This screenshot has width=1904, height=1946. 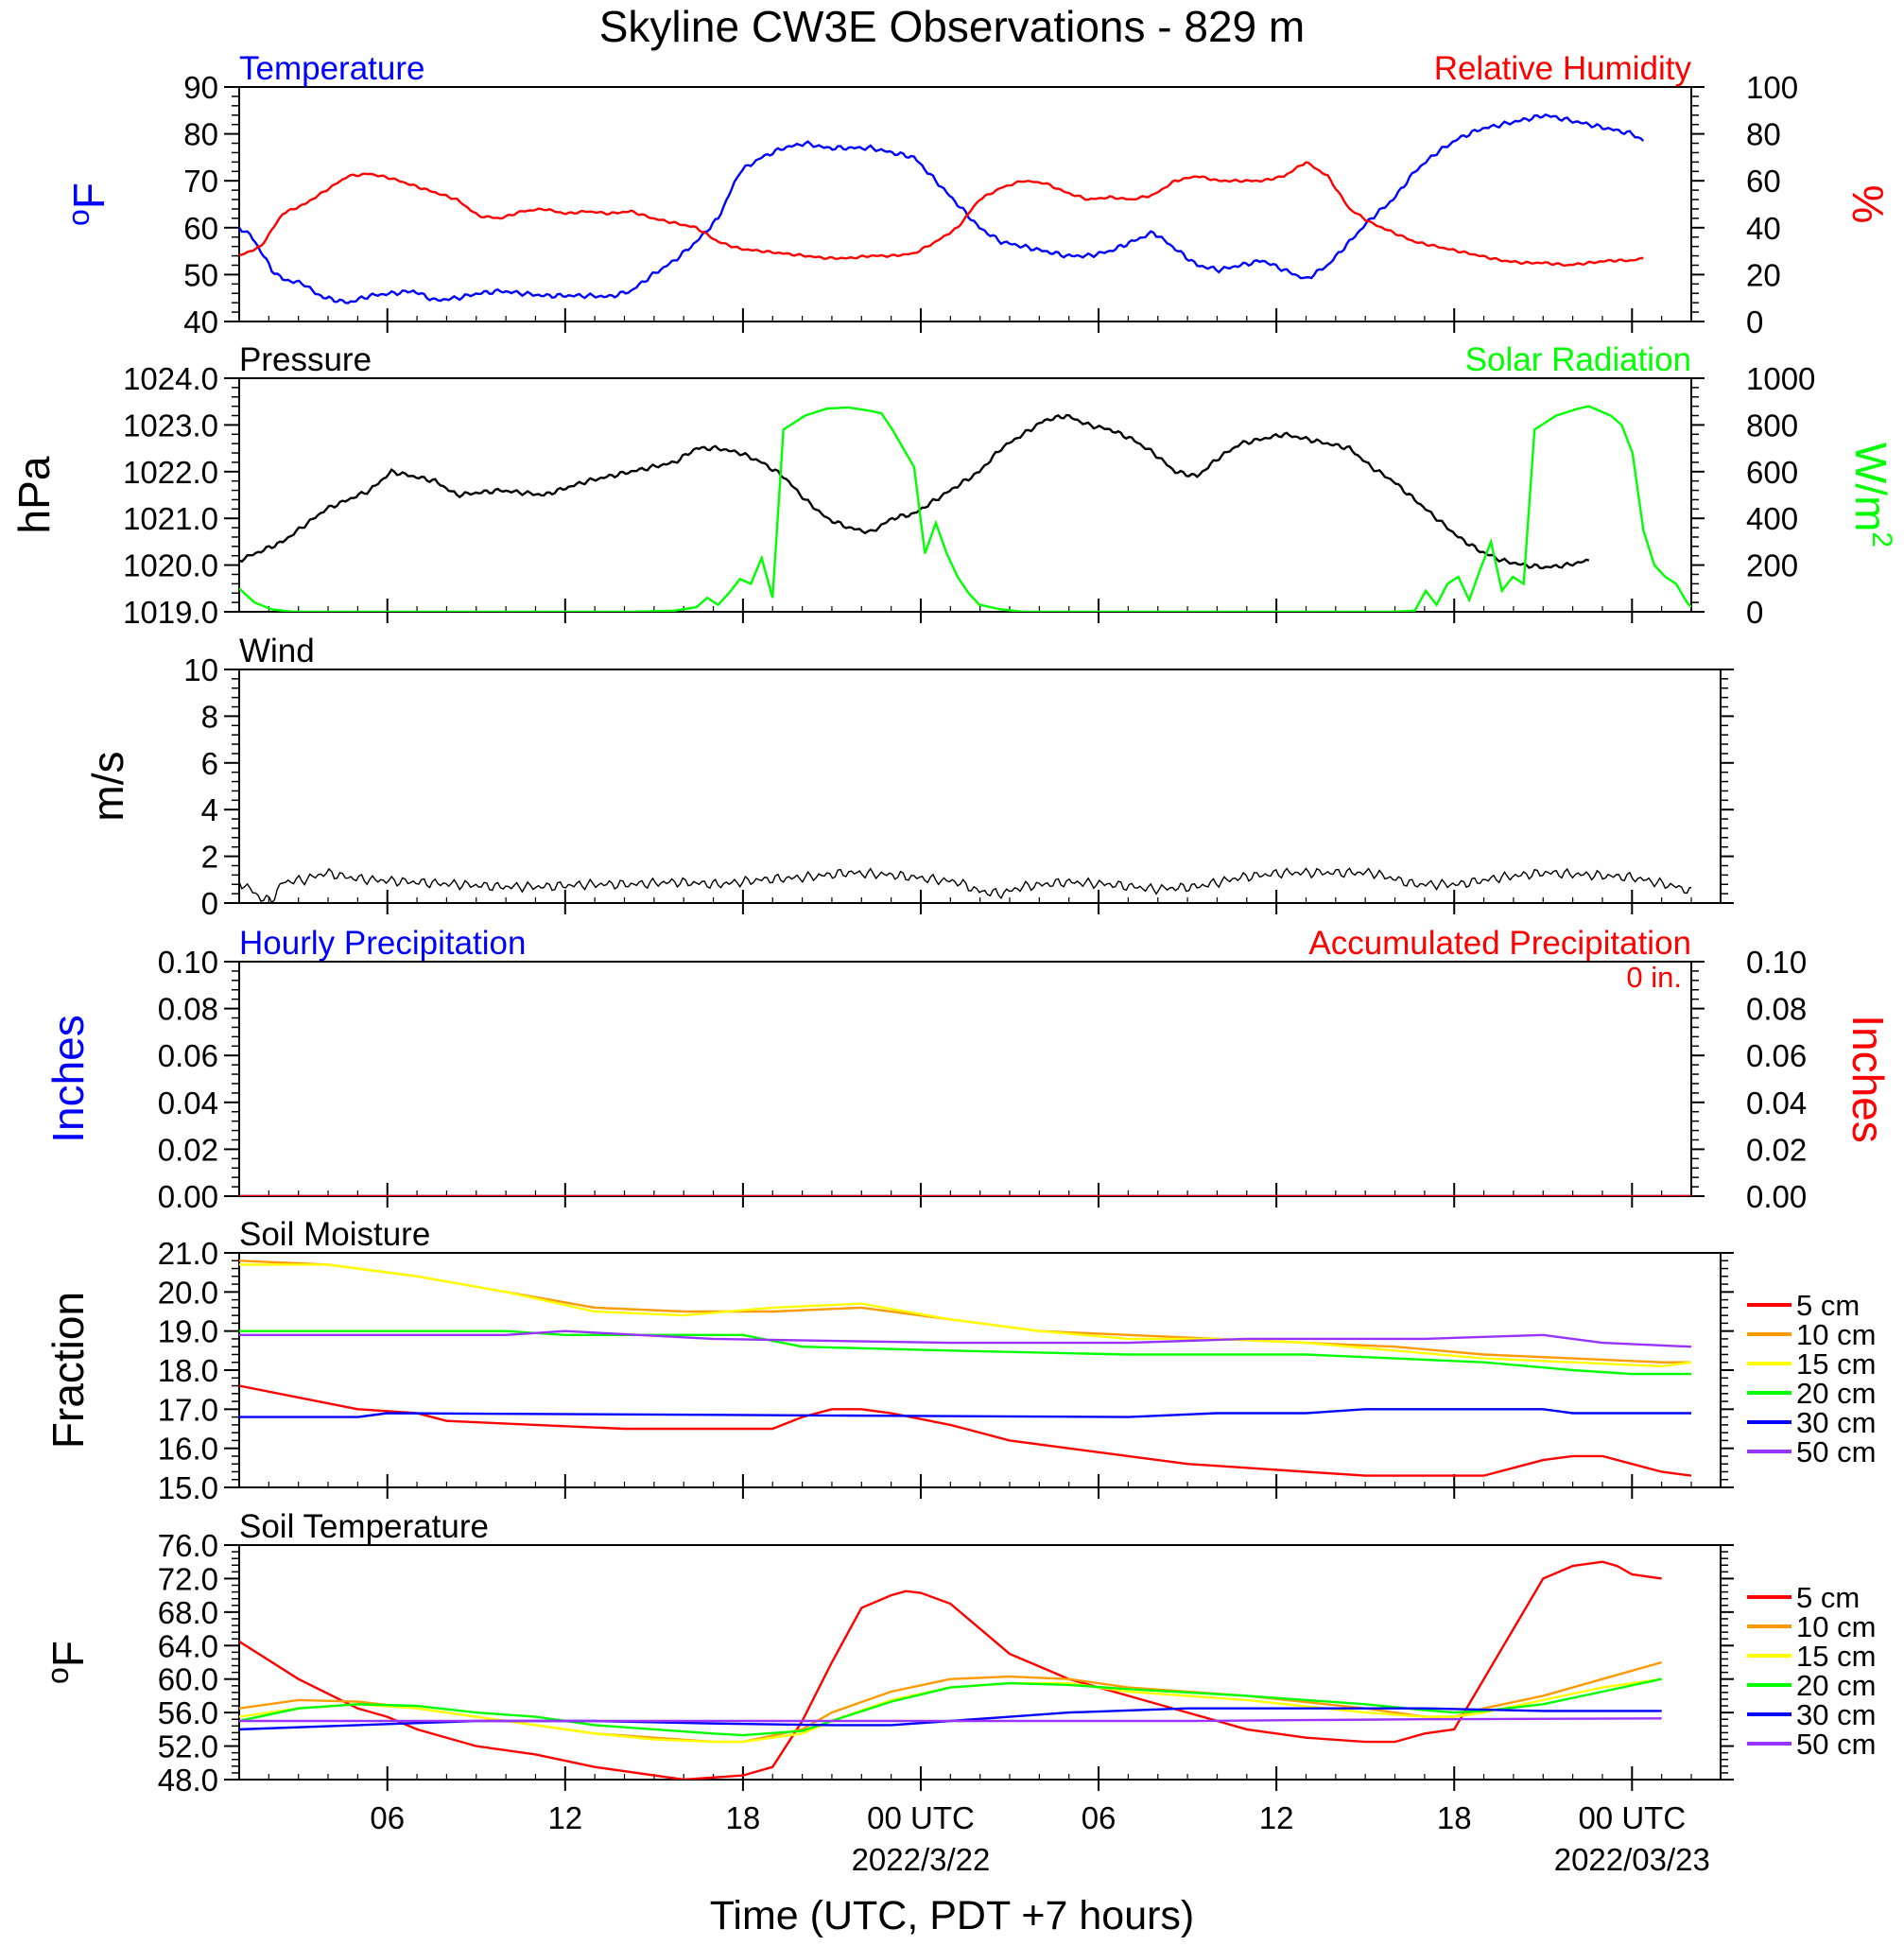 What do you see at coordinates (334, 1235) in the screenshot?
I see `panel-title-left: Soil Moisture` at bounding box center [334, 1235].